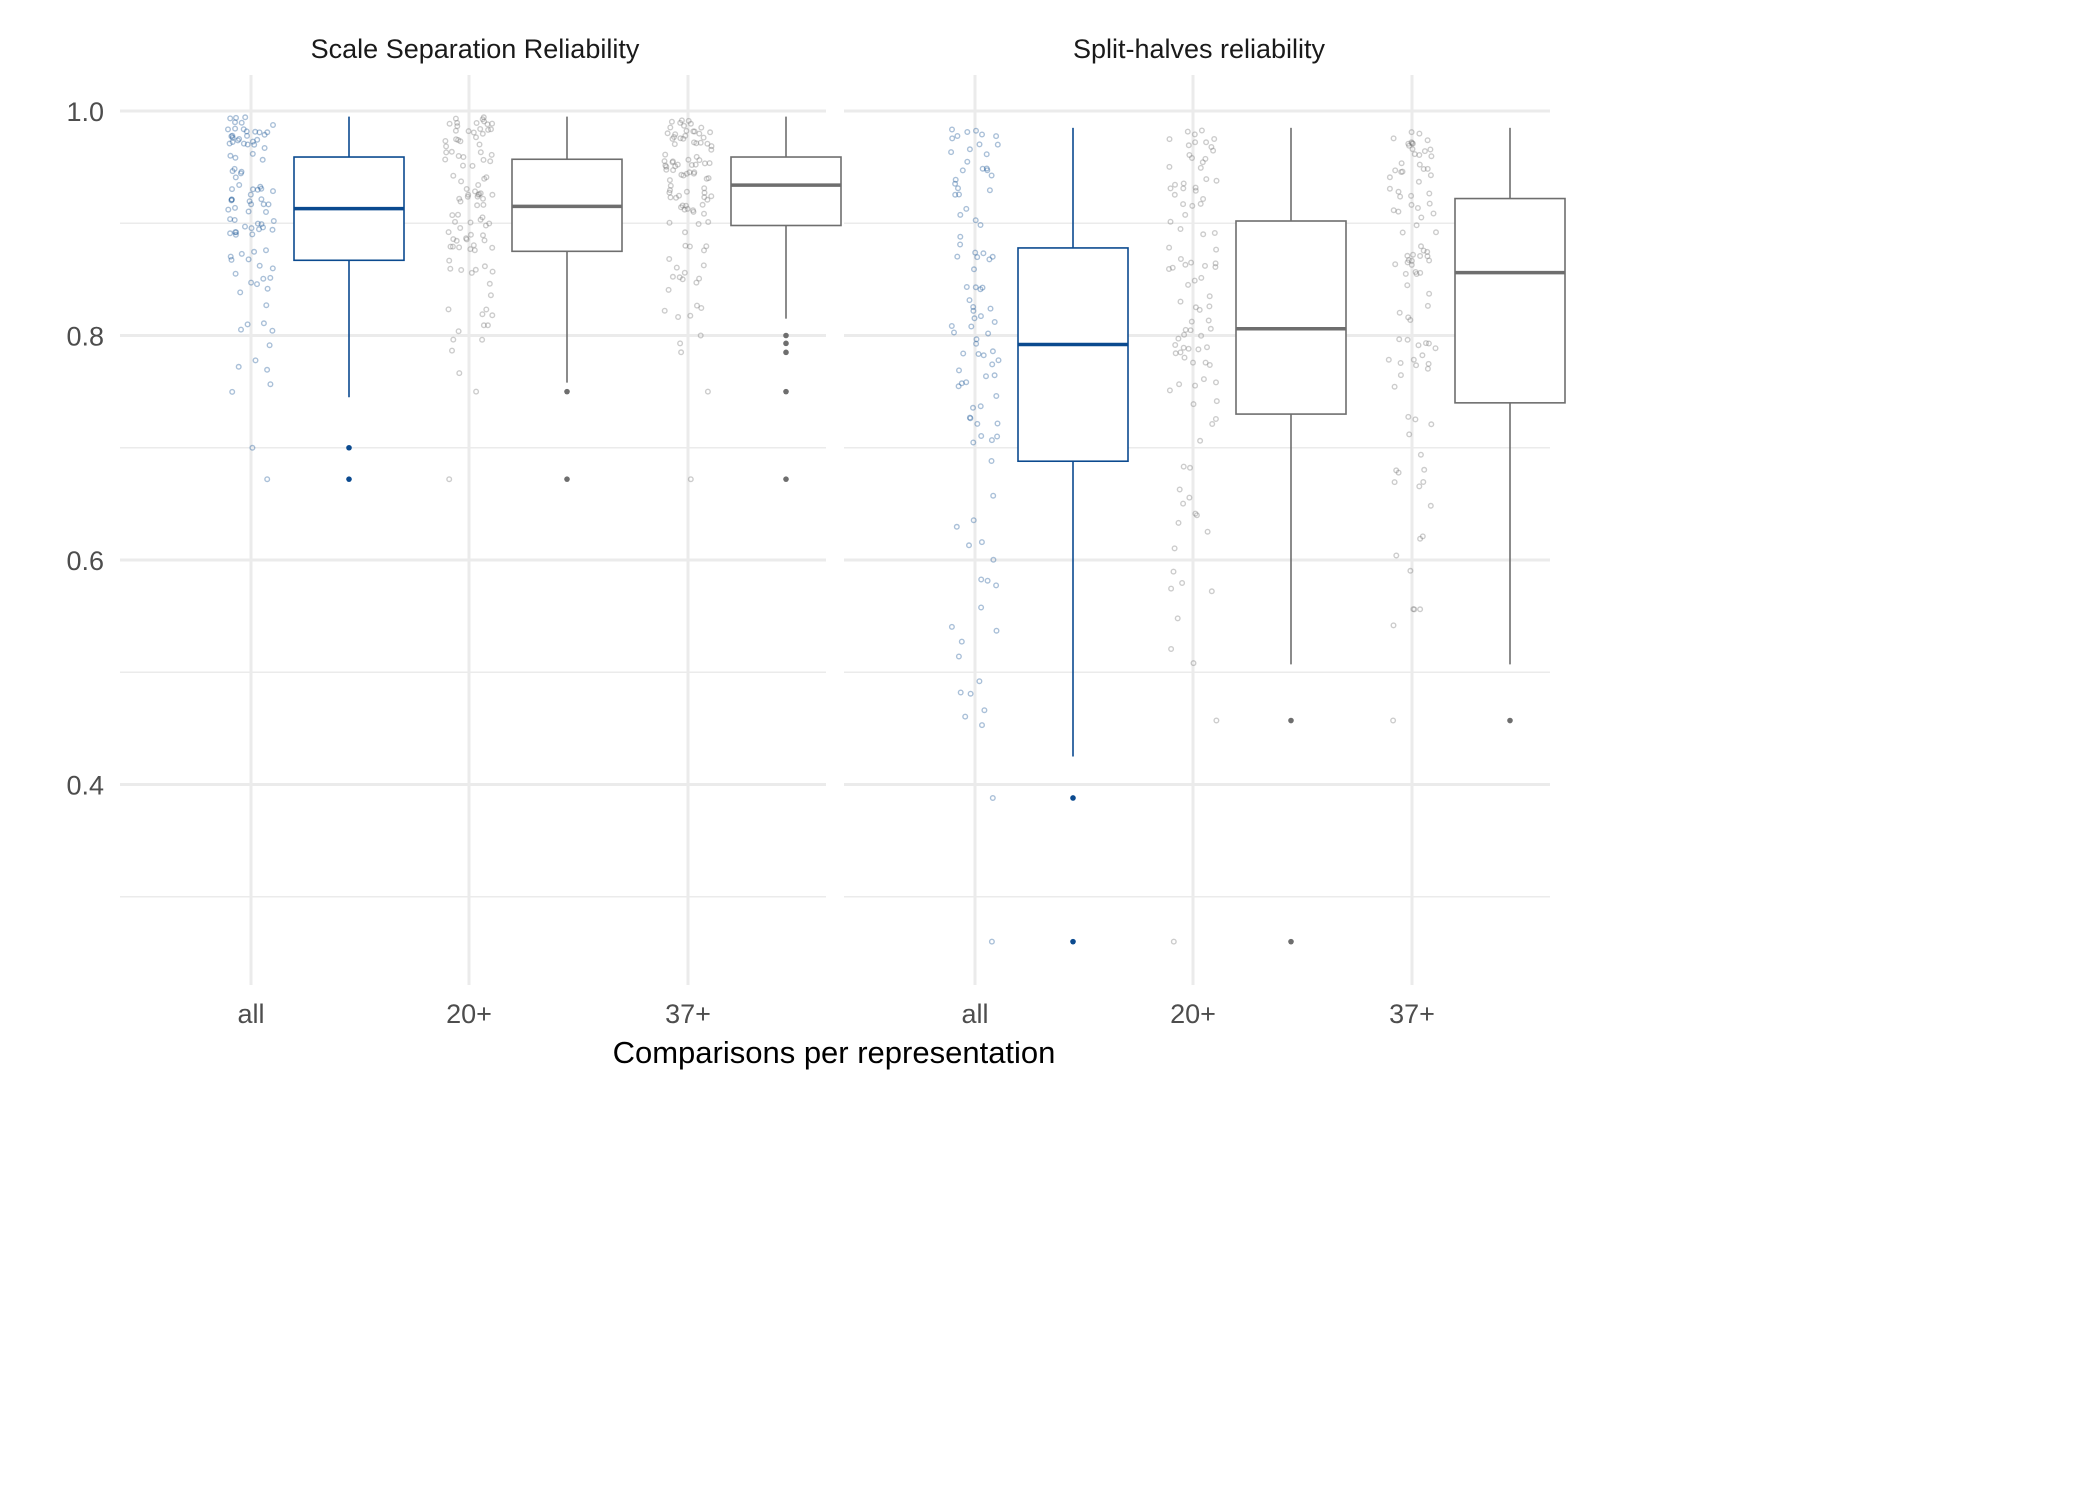 Image resolution: width=2100 pixels, height=1500 pixels. What do you see at coordinates (786, 191) in the screenshot?
I see `iqr-box` at bounding box center [786, 191].